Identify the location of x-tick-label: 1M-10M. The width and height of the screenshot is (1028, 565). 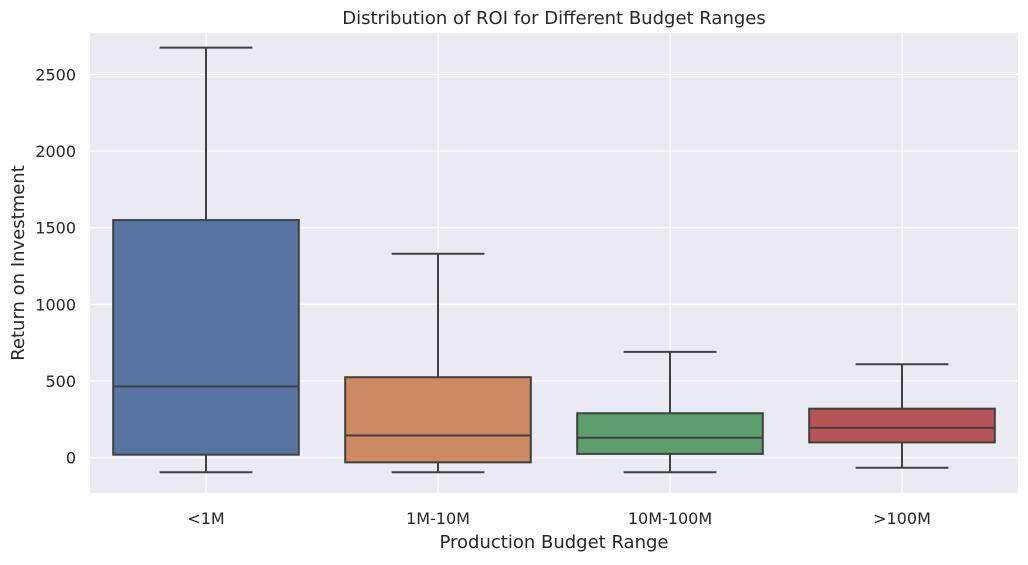
(438, 518).